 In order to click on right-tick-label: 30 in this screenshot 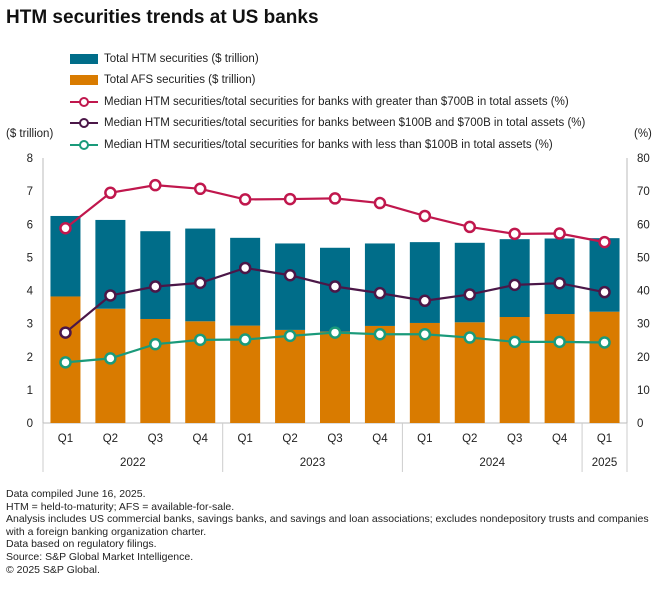, I will do `click(643, 325)`.